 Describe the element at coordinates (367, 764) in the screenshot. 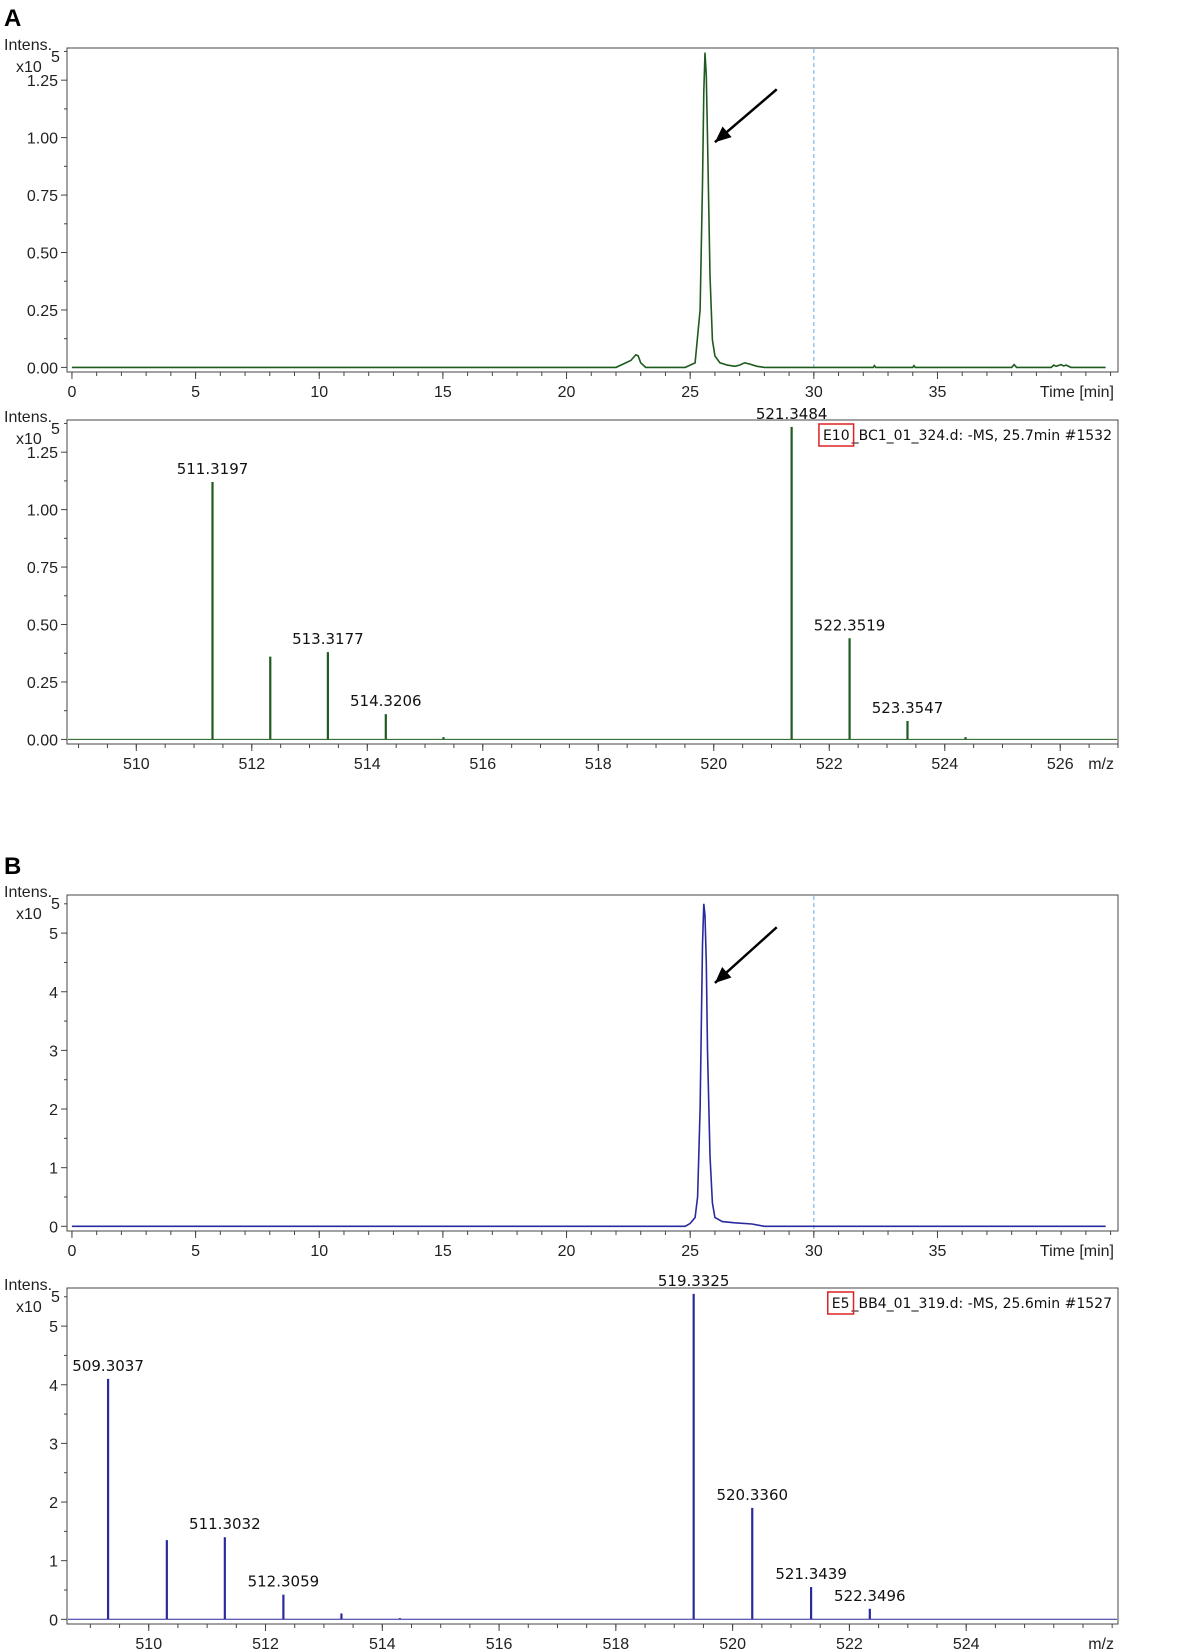

I see `x-tick-label: 514` at that location.